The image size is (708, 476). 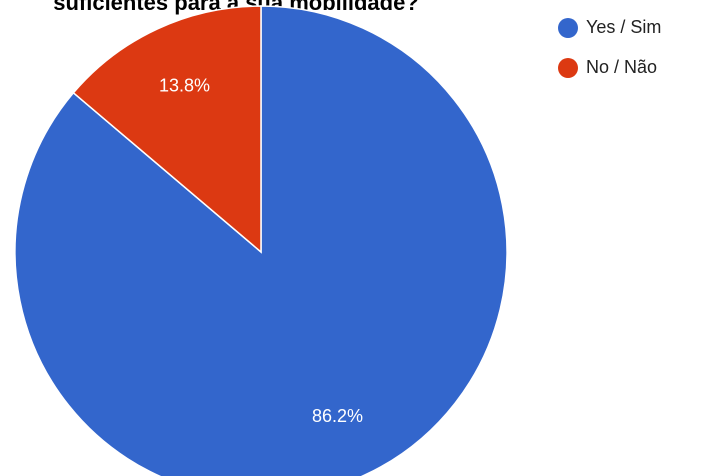 I want to click on slice-label: 13.8%, so click(x=184, y=86).